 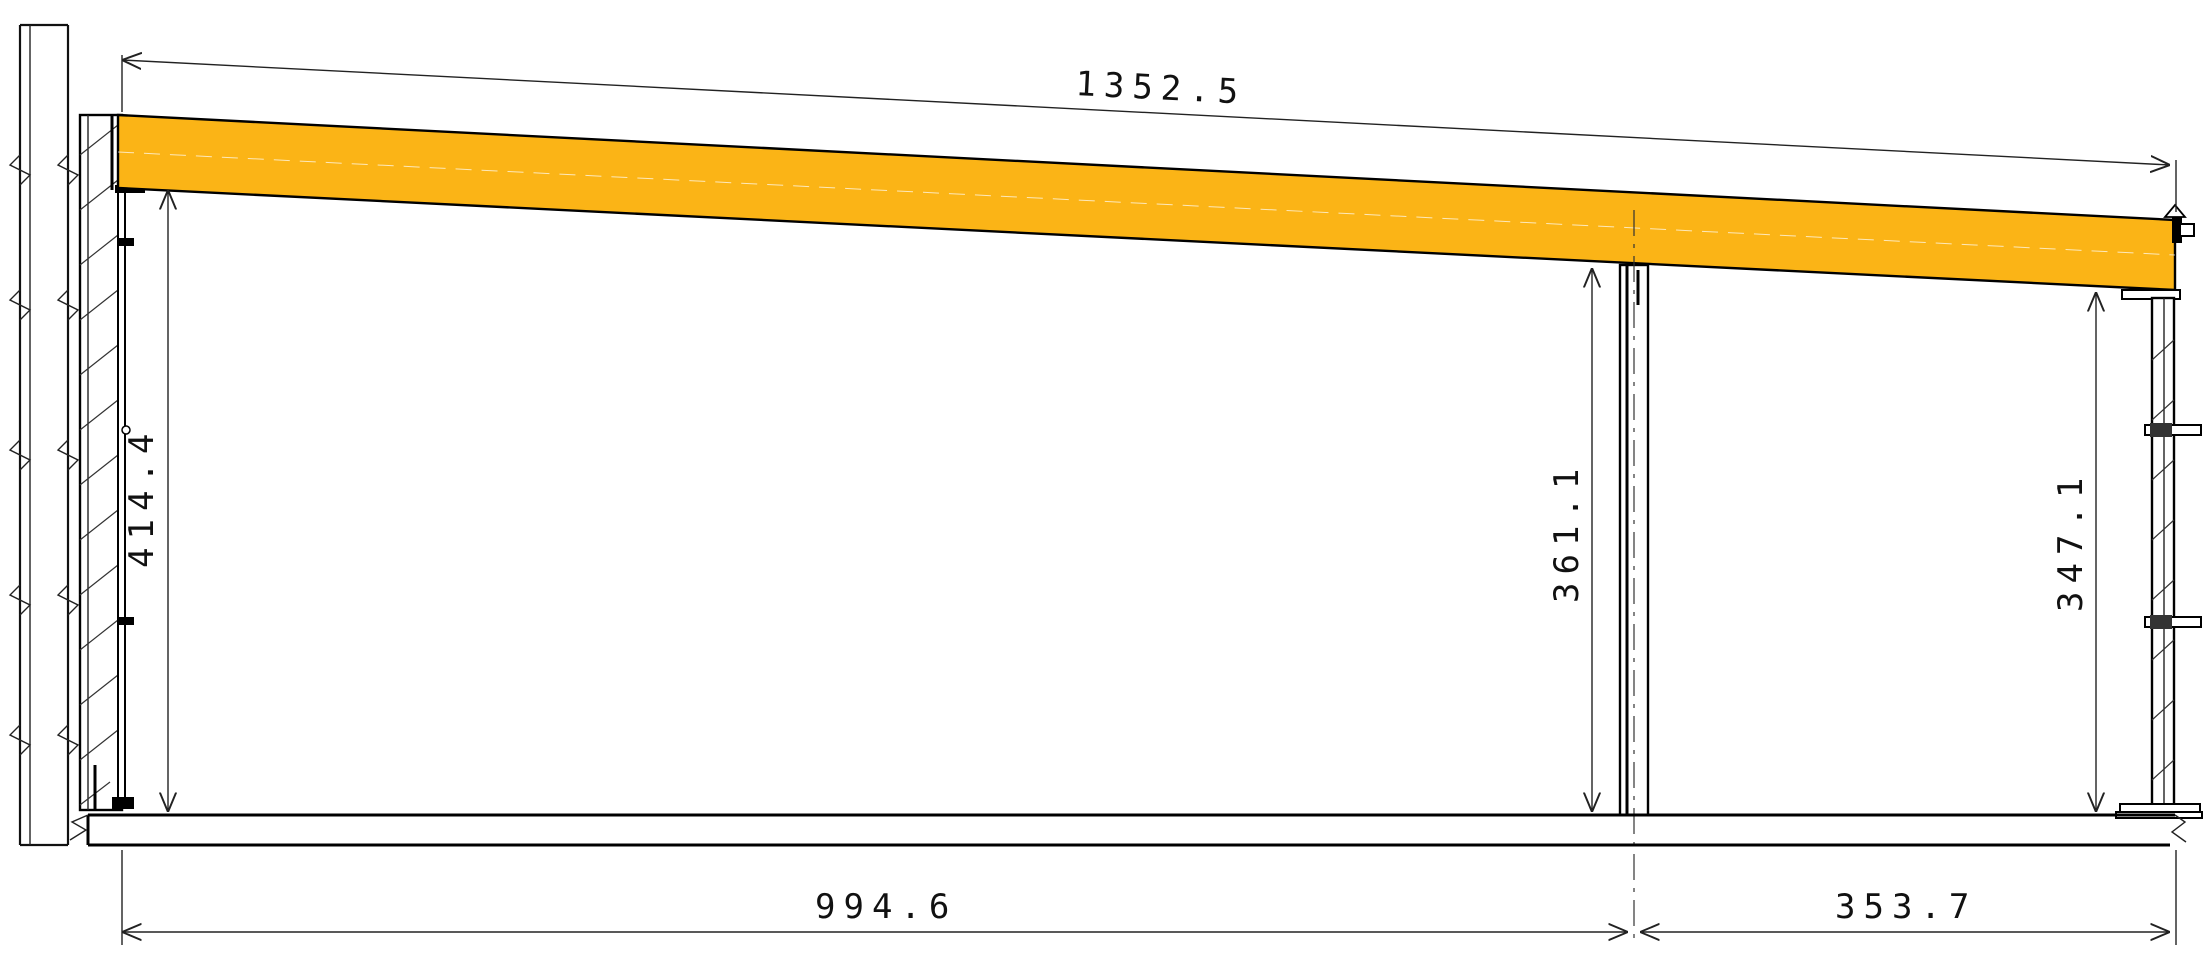 I want to click on right-beam-end, so click(x=2158, y=251).